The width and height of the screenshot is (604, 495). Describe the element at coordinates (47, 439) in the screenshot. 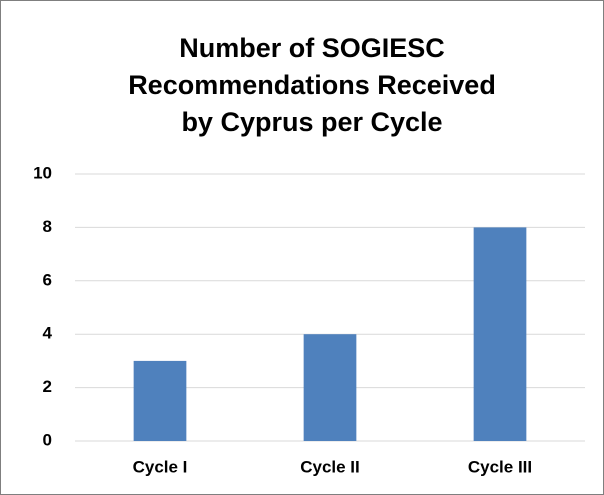

I see `y-tick-label: 0` at that location.